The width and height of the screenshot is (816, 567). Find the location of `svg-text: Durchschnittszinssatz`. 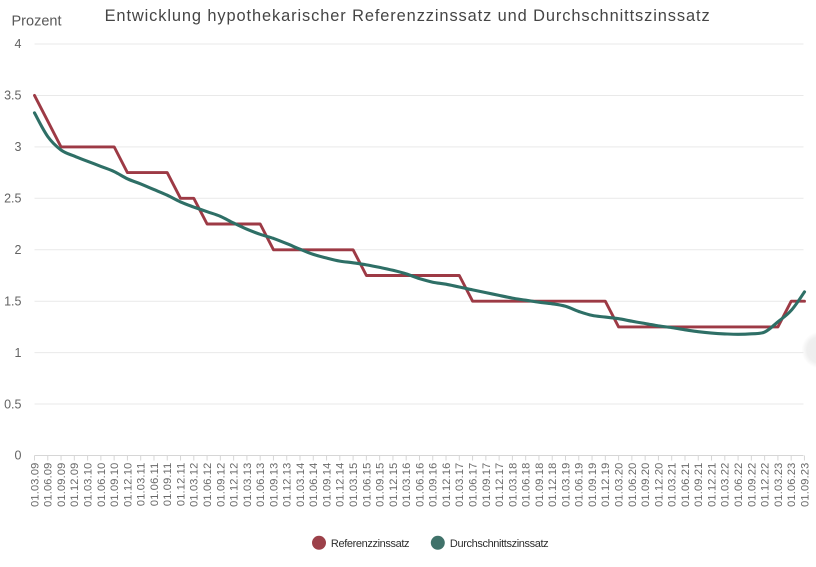

svg-text: Durchschnittszinssatz is located at coordinates (499, 544).